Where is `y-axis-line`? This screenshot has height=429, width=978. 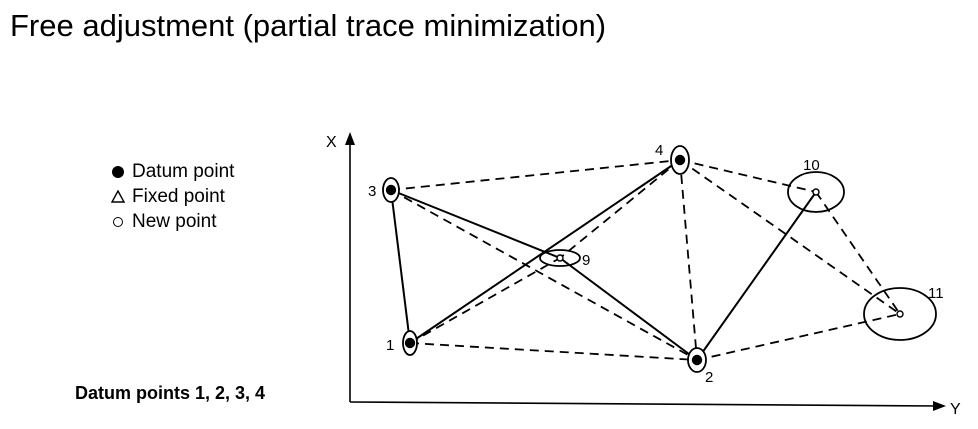
y-axis-line is located at coordinates (644, 404).